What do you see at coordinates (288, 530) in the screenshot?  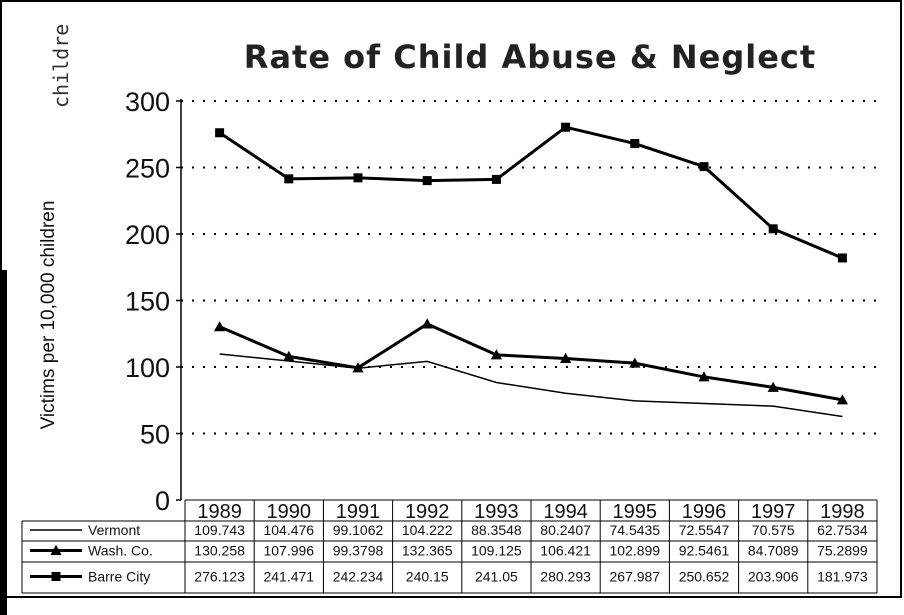 I see `data-table-cell: 104.476` at bounding box center [288, 530].